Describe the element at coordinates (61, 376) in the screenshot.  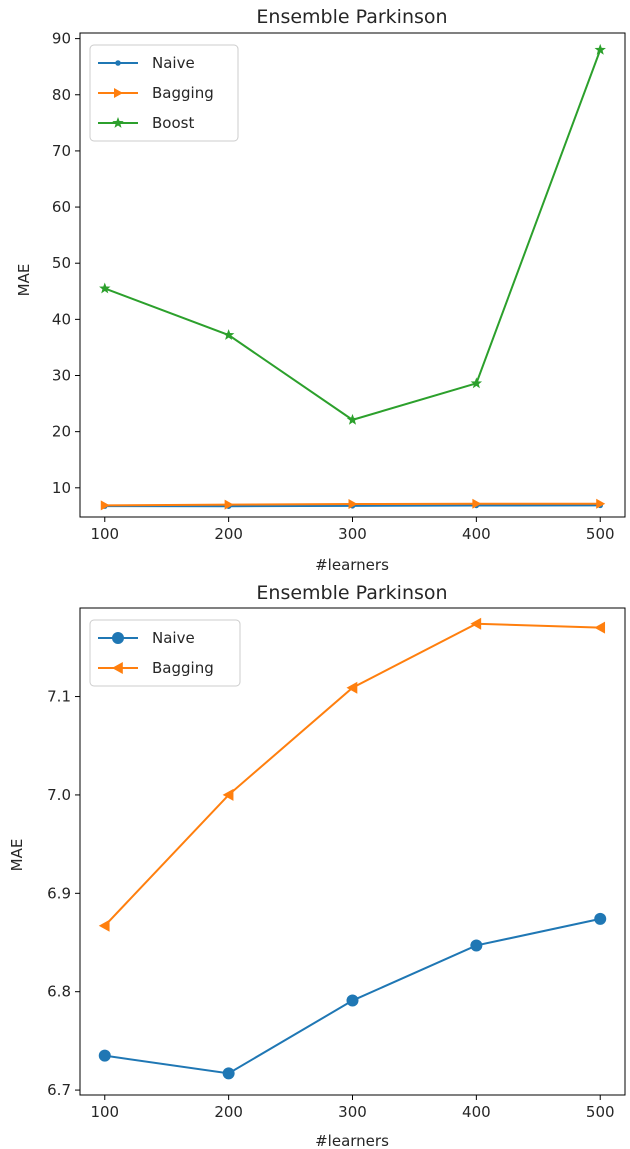
I see `chart-1-y-tick-label: 30` at that location.